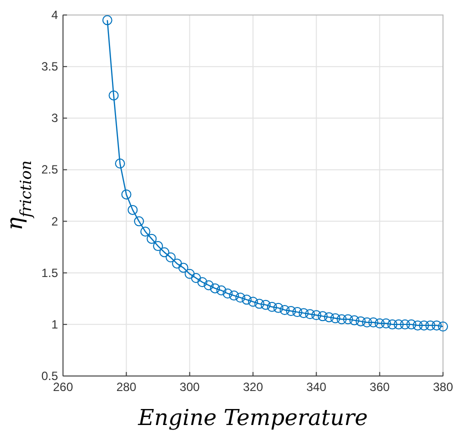  I want to click on y-tick-label: 1.5, so click(49, 273).